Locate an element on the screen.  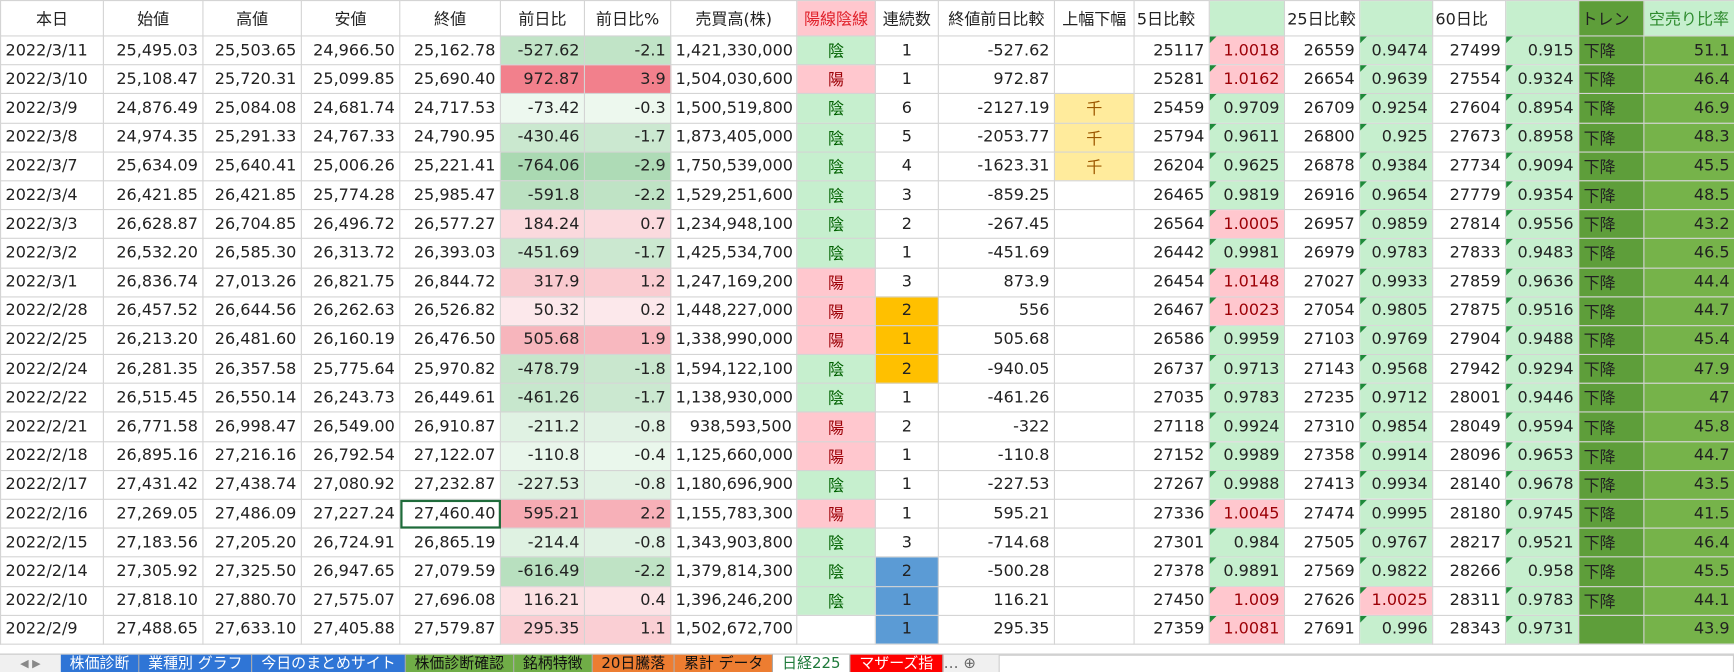
cell: 25,985.47 is located at coordinates (450, 195).